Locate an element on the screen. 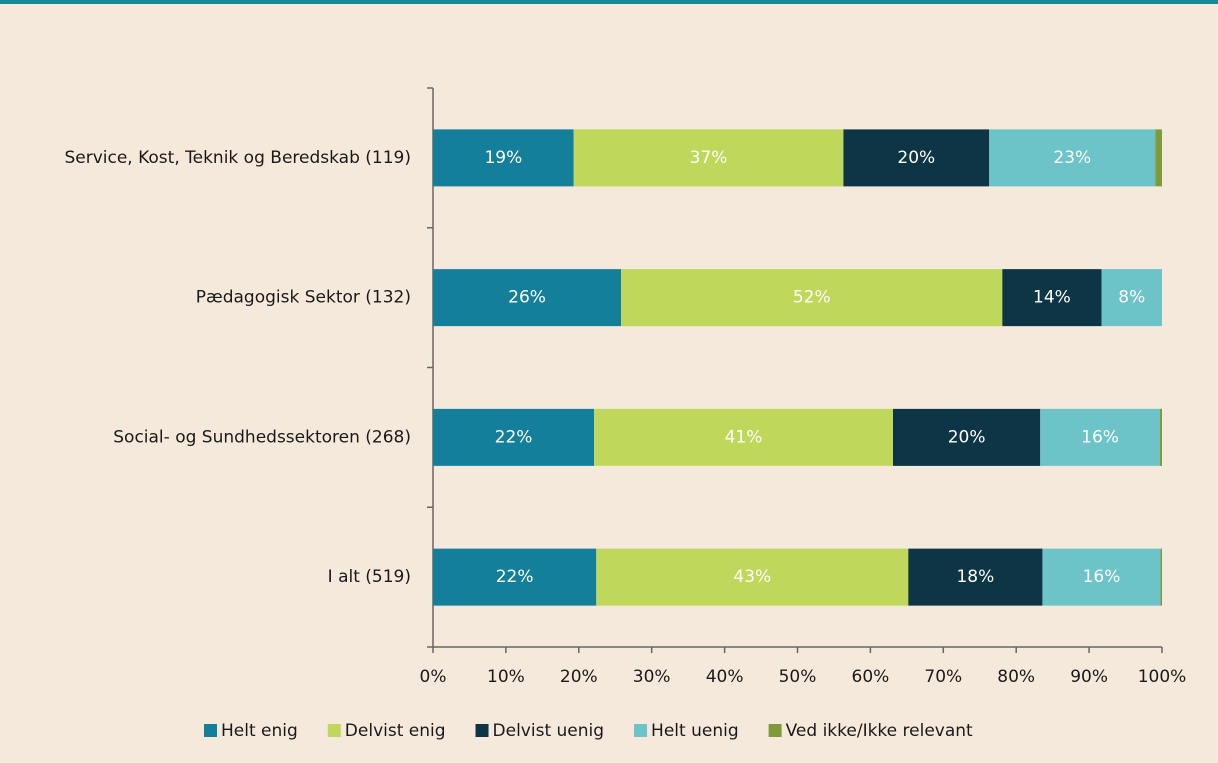 This screenshot has height=763, width=1218. value-label: 26% is located at coordinates (527, 298).